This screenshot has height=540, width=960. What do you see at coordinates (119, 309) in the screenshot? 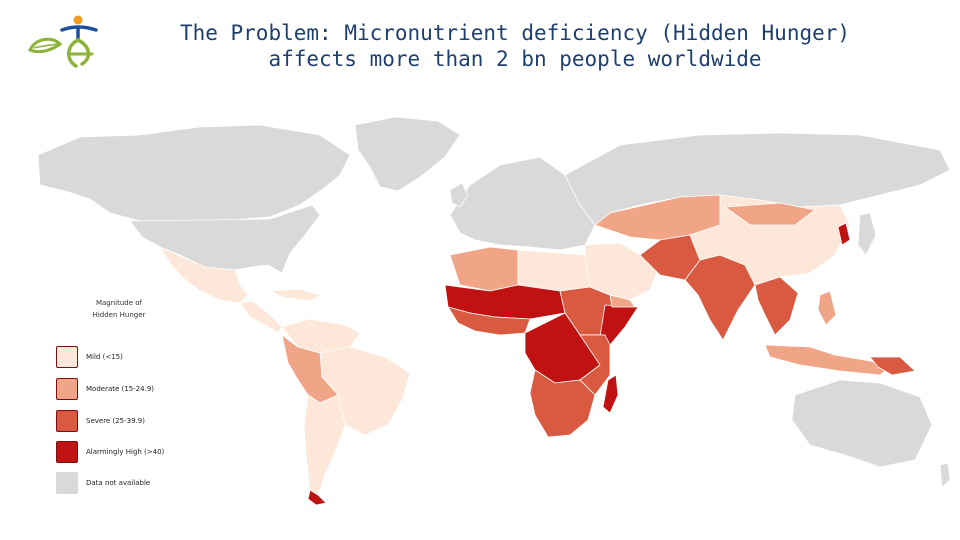
I see `legend-title: Magnitude of Hidden Hunger` at bounding box center [119, 309].